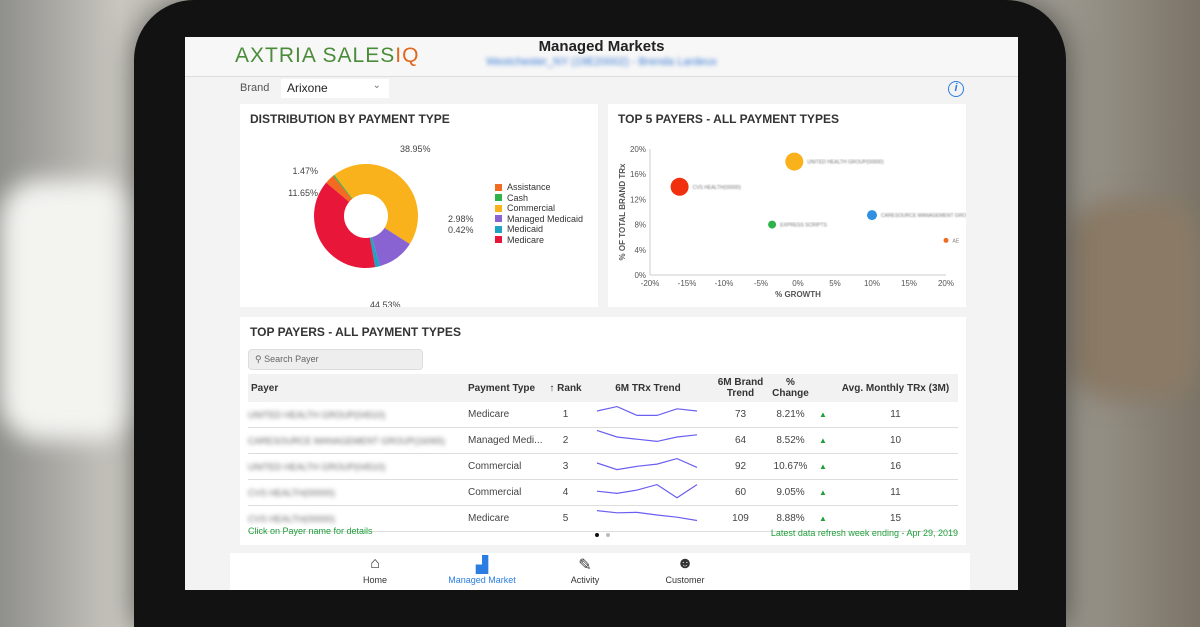 The height and width of the screenshot is (627, 1200). What do you see at coordinates (350, 119) in the screenshot?
I see `distribution-title: DISTRIBUTION BY PAYMENT TYPE` at bounding box center [350, 119].